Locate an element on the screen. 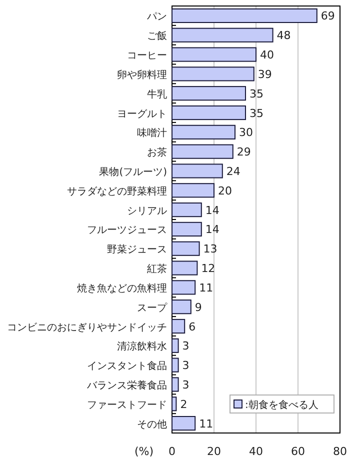  y-tick-label: ヨーグルト is located at coordinates (142, 114).